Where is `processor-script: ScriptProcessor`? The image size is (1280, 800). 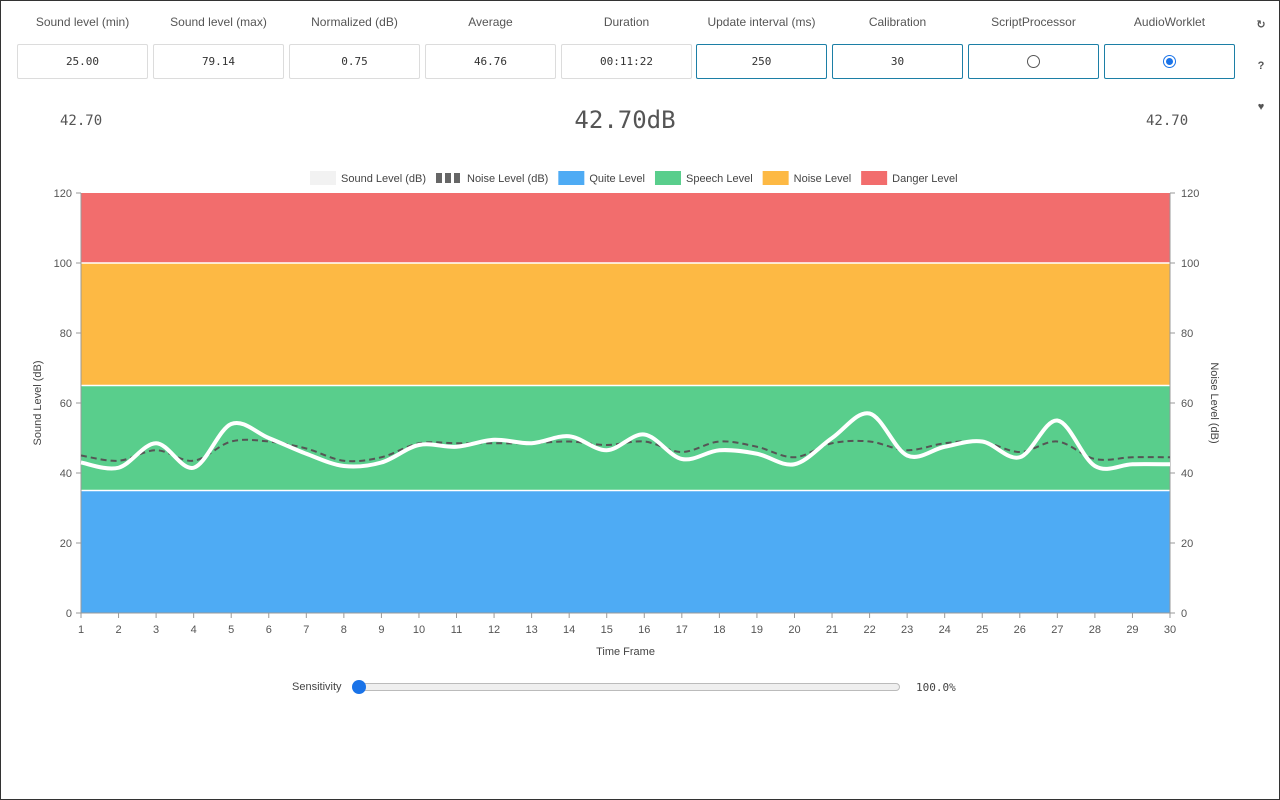 processor-script: ScriptProcessor is located at coordinates (1033, 41).